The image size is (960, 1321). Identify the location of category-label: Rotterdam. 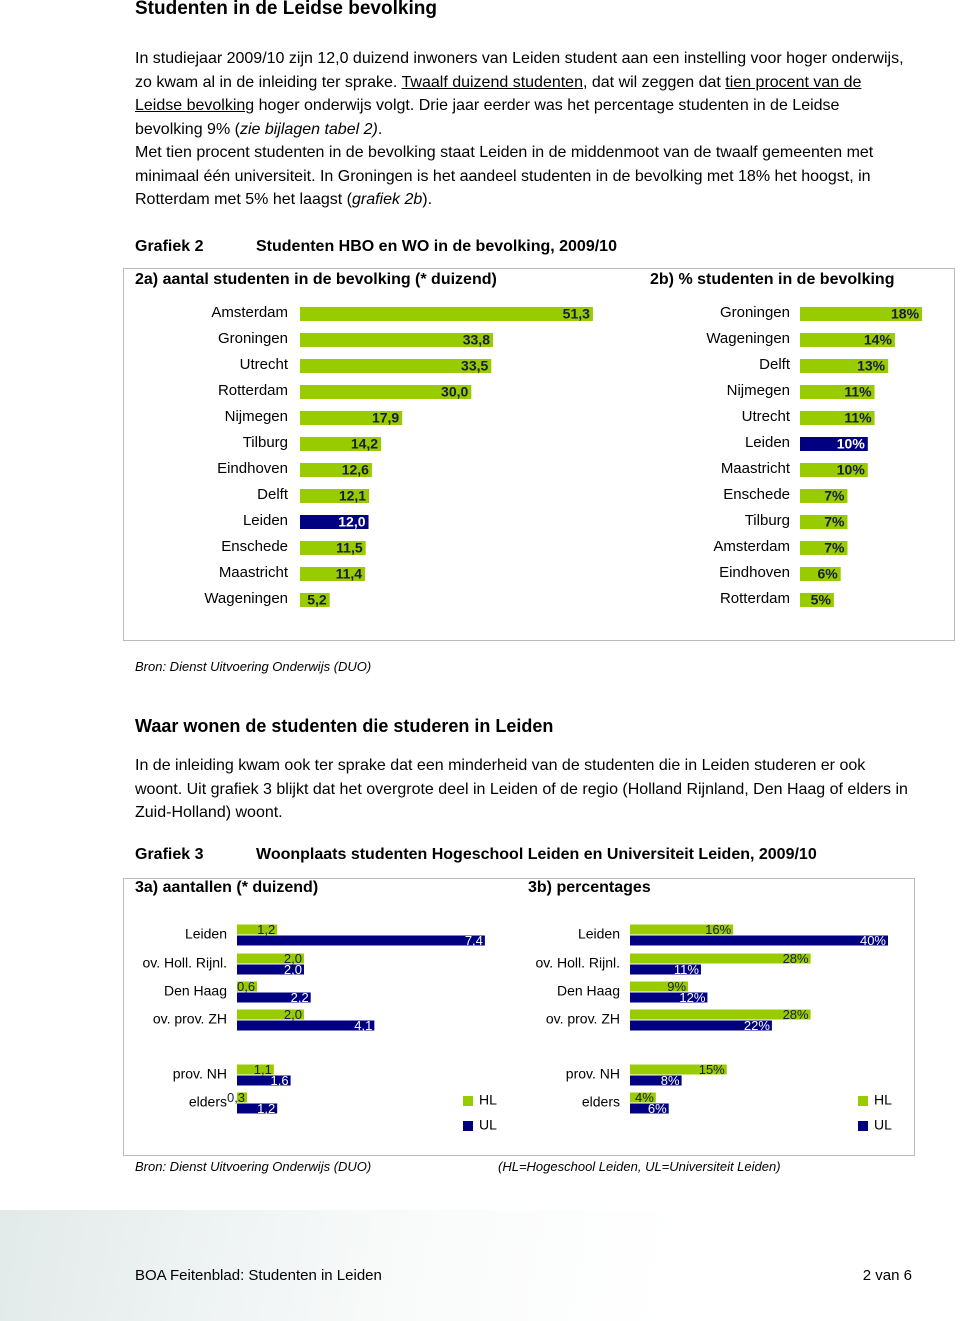
(755, 598).